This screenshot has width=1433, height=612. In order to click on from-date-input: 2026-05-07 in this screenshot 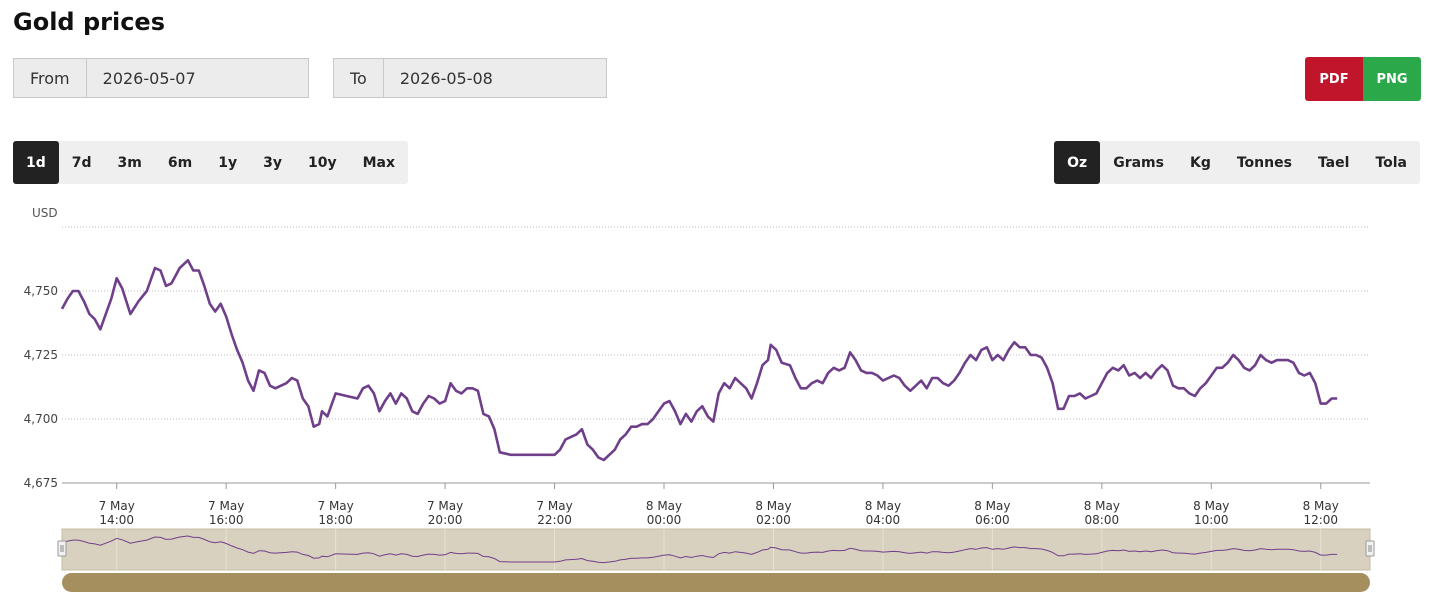, I will do `click(149, 78)`.